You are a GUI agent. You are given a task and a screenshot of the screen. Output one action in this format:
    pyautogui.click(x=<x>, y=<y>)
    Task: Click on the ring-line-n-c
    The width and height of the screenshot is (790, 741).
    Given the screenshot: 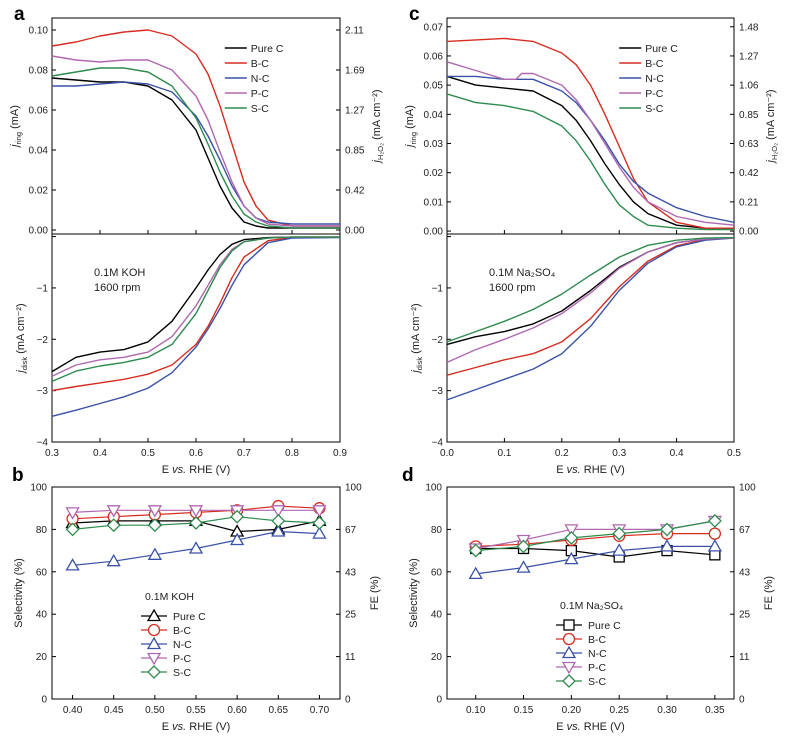 What is the action you would take?
    pyautogui.click(x=591, y=149)
    